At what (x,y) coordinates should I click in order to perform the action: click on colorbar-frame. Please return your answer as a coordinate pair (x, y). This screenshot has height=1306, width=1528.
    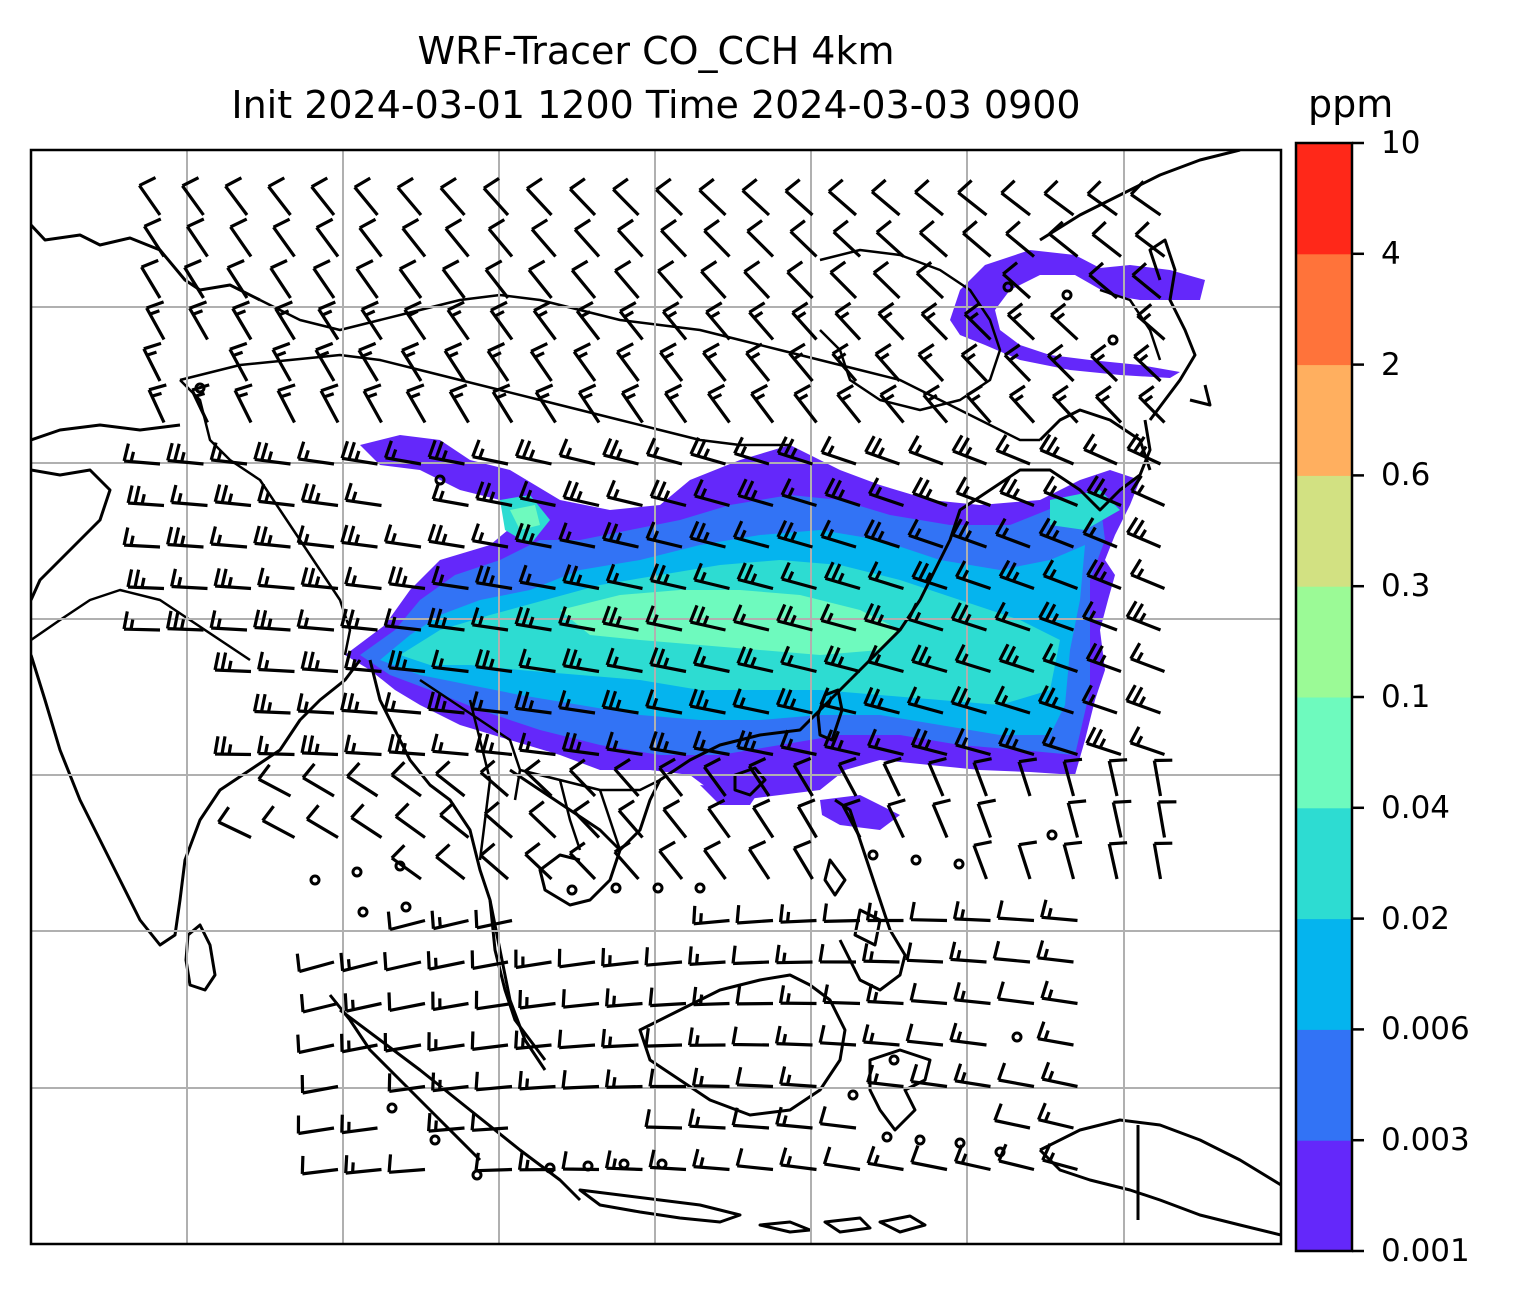
    Looking at the image, I should click on (1324, 697).